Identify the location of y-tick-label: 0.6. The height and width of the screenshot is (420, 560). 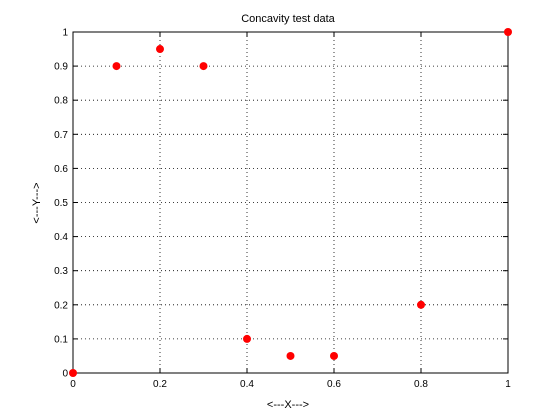
(61, 169).